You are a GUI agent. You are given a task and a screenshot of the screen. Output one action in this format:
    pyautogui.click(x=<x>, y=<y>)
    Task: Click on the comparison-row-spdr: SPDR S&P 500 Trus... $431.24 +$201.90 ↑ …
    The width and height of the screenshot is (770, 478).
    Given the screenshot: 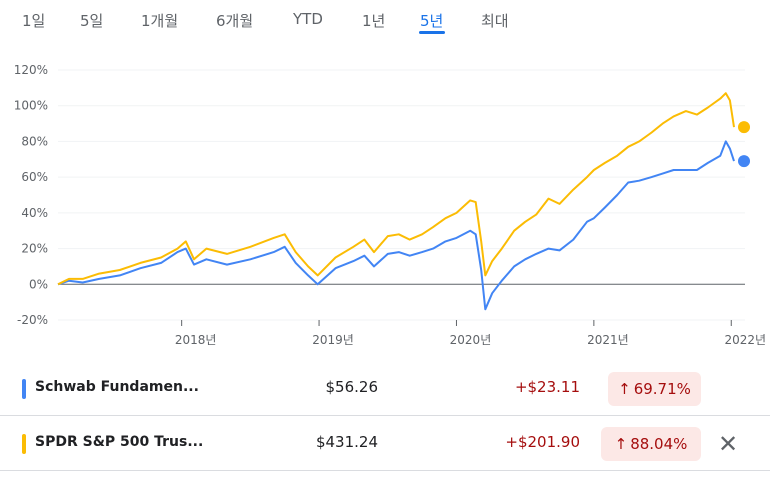 What is the action you would take?
    pyautogui.click(x=385, y=444)
    